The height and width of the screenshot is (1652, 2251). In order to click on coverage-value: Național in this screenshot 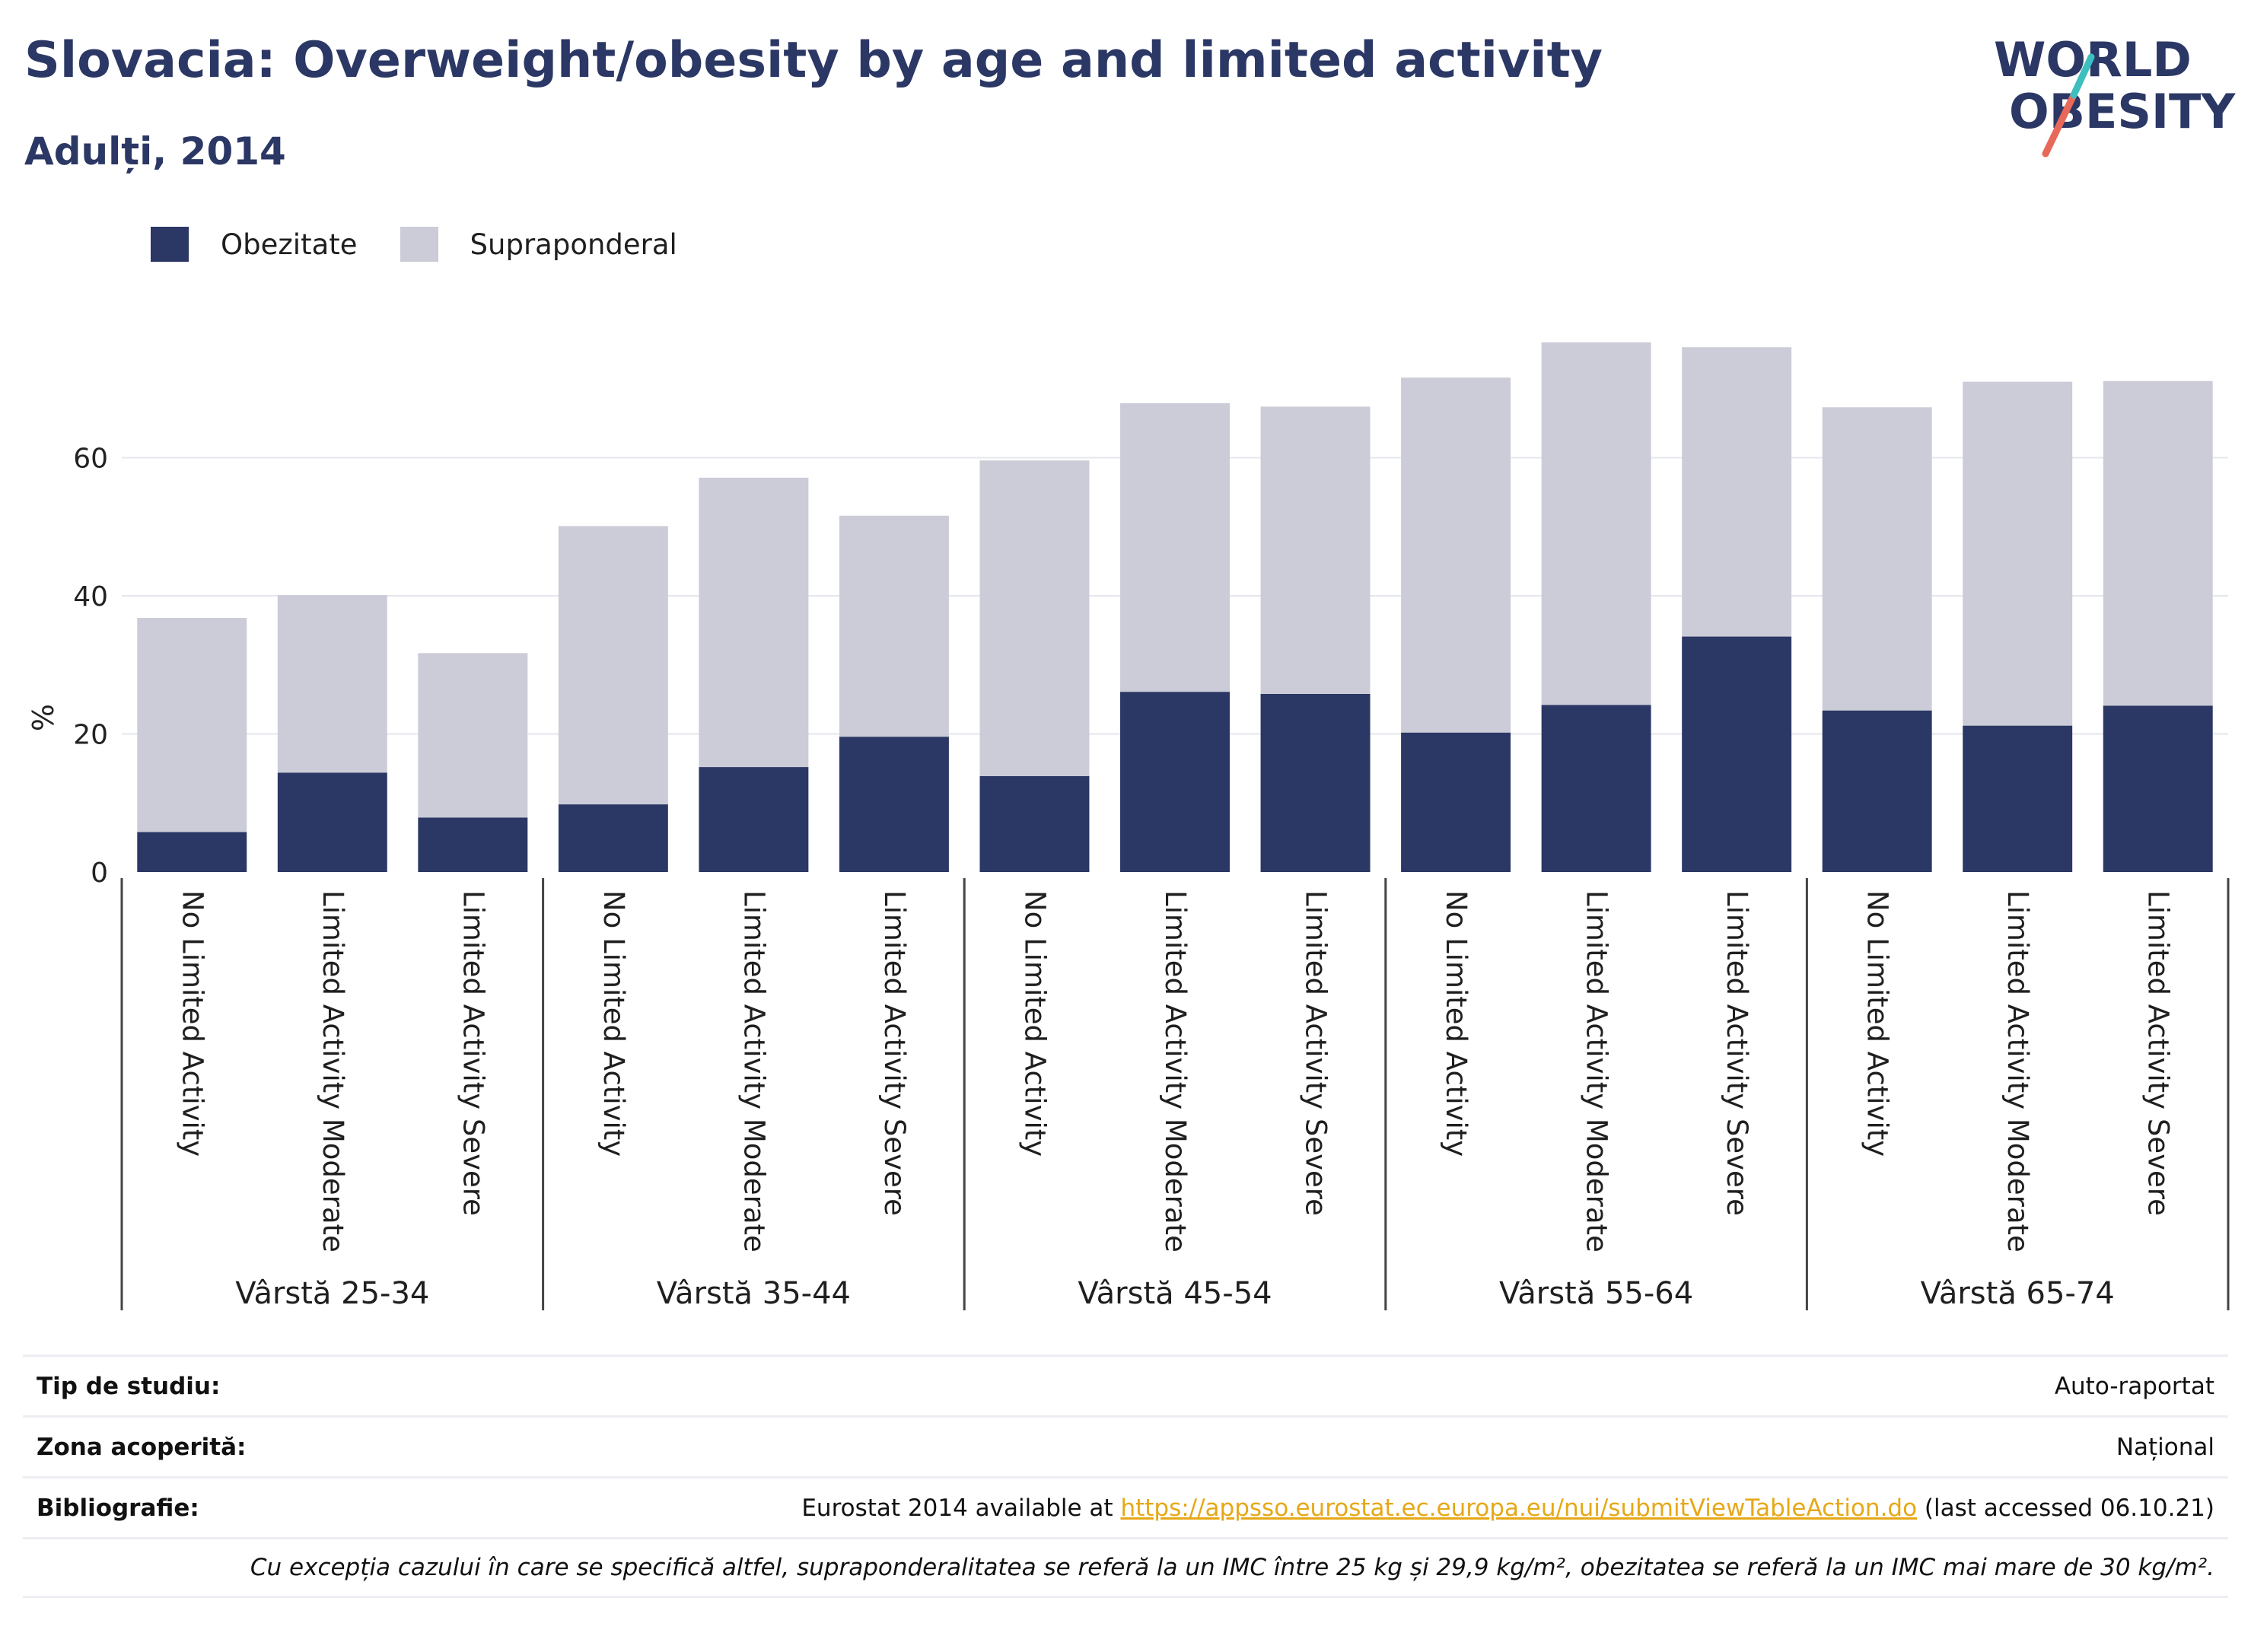, I will do `click(2165, 1447)`.